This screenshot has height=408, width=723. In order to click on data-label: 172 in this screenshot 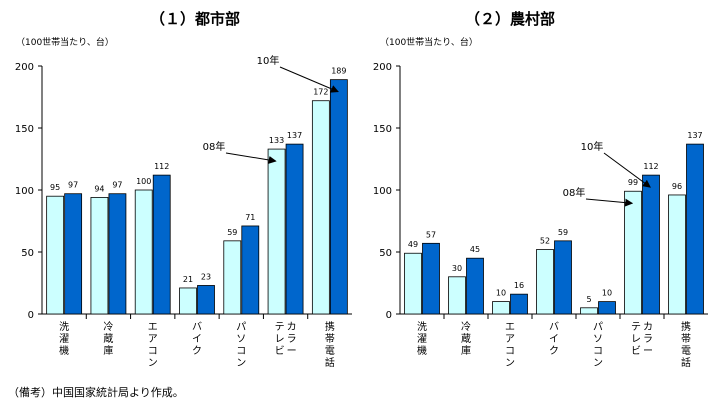, I will do `click(320, 92)`.